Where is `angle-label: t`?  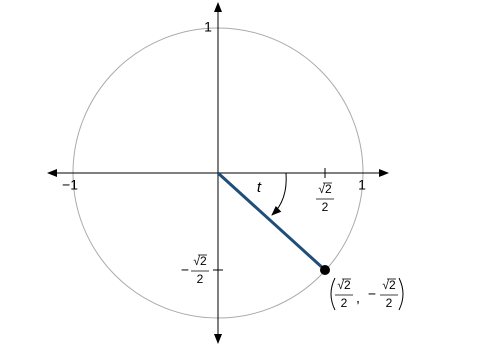 angle-label: t is located at coordinates (259, 187).